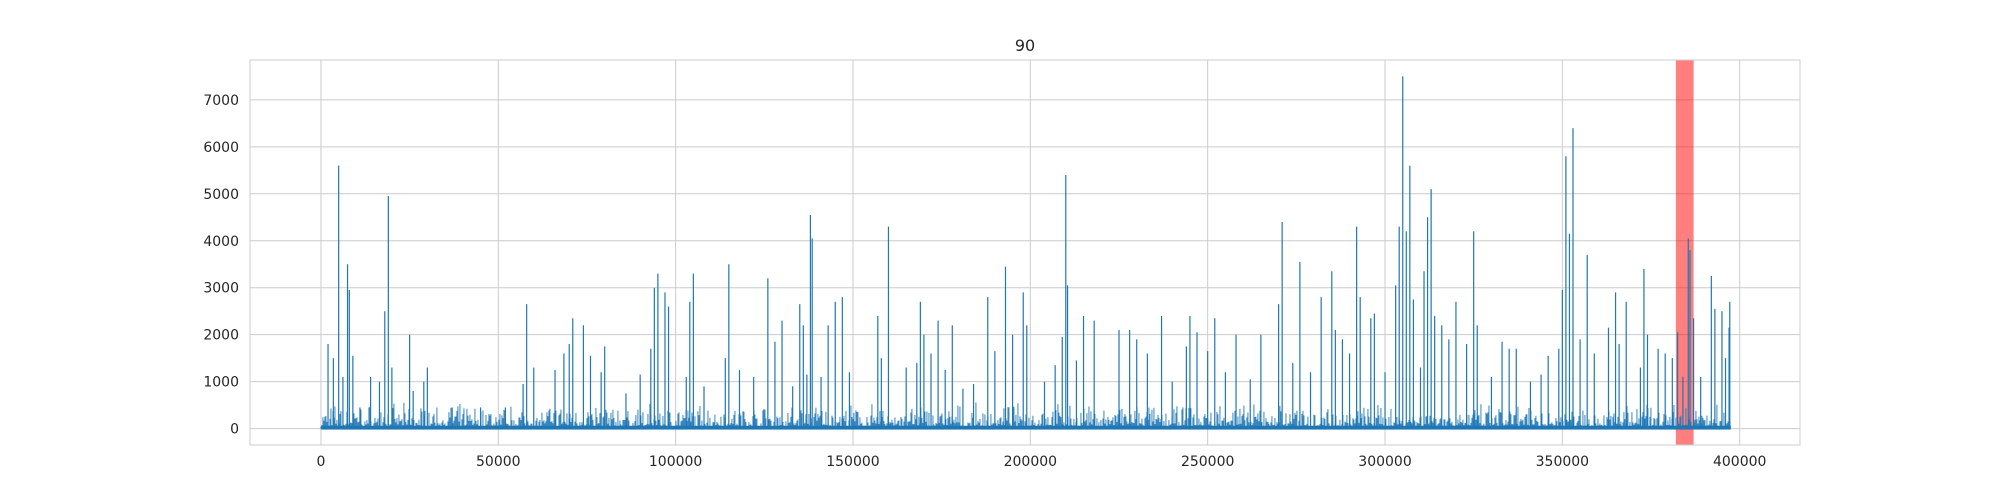  Describe the element at coordinates (221, 336) in the screenshot. I see `y-tick-label: 2000` at that location.